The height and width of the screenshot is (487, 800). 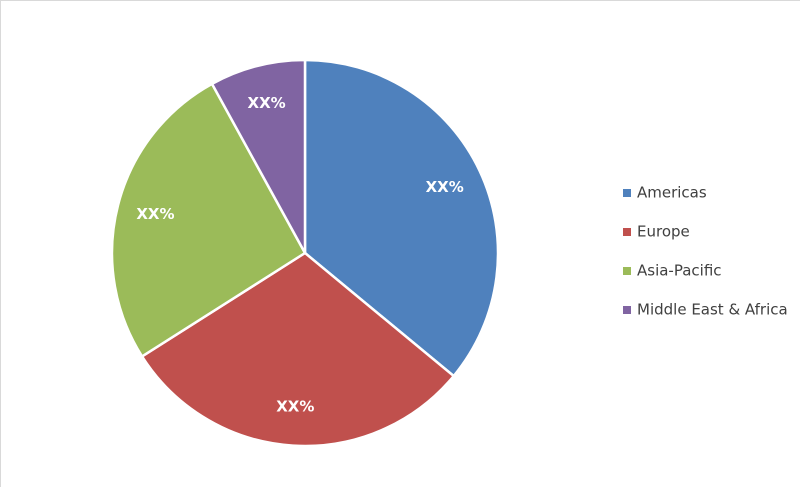 I want to click on legend-label: Middle East & Africa, so click(x=712, y=310).